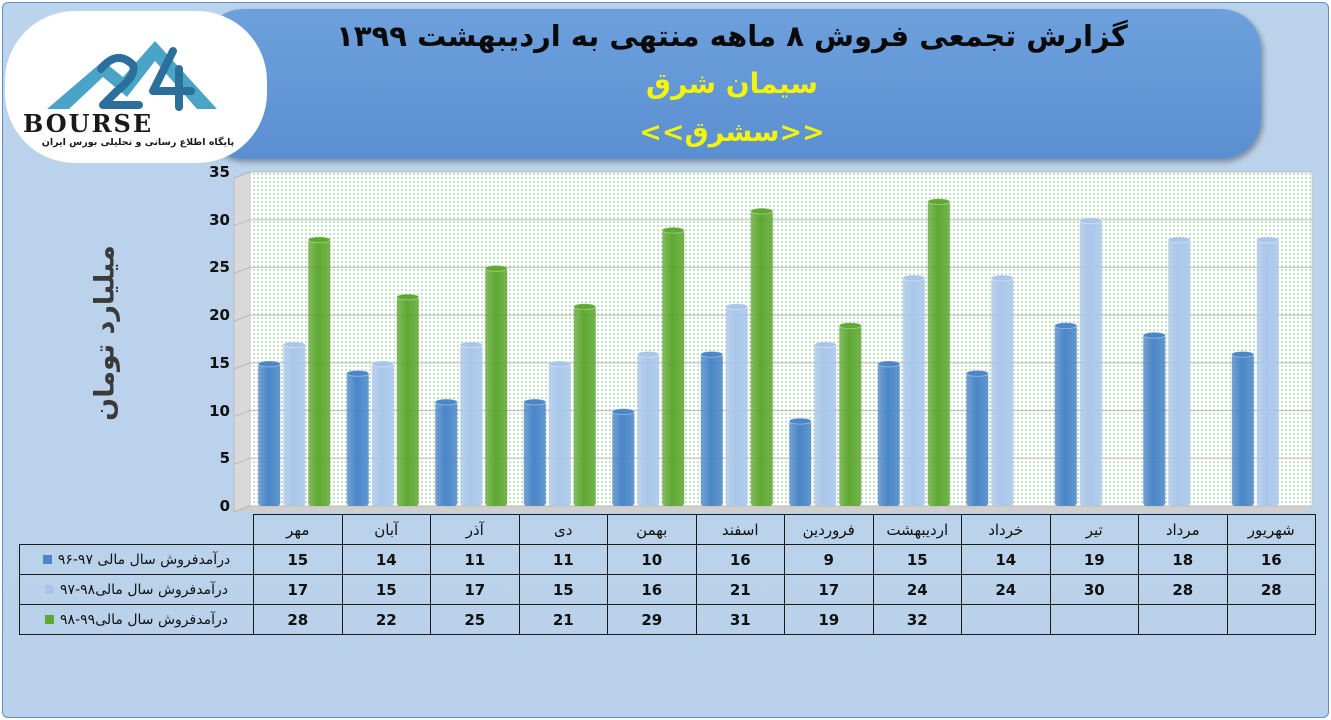 The image size is (1331, 720). I want to click on data-cell: 9, so click(829, 559).